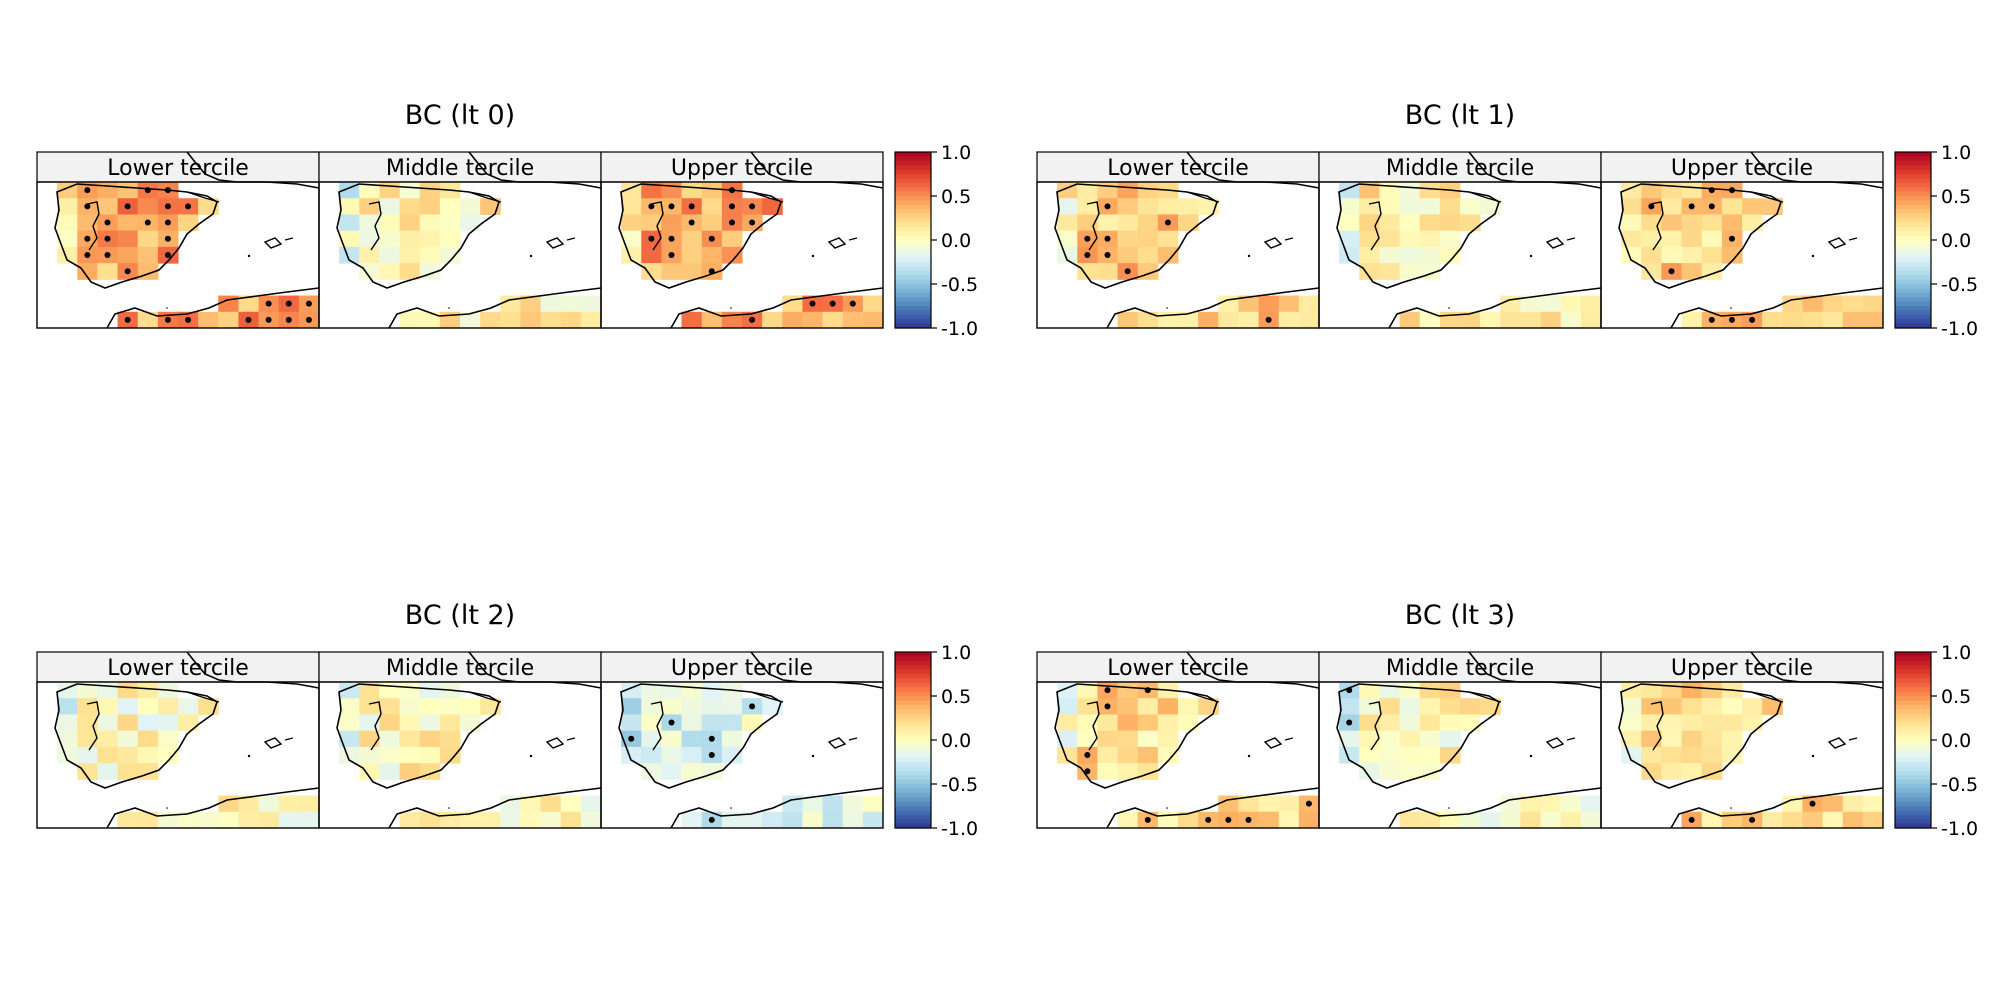 Image resolution: width=2000 pixels, height=1004 pixels. Describe the element at coordinates (956, 153) in the screenshot. I see `colorbar-tick-label: 1.0` at that location.